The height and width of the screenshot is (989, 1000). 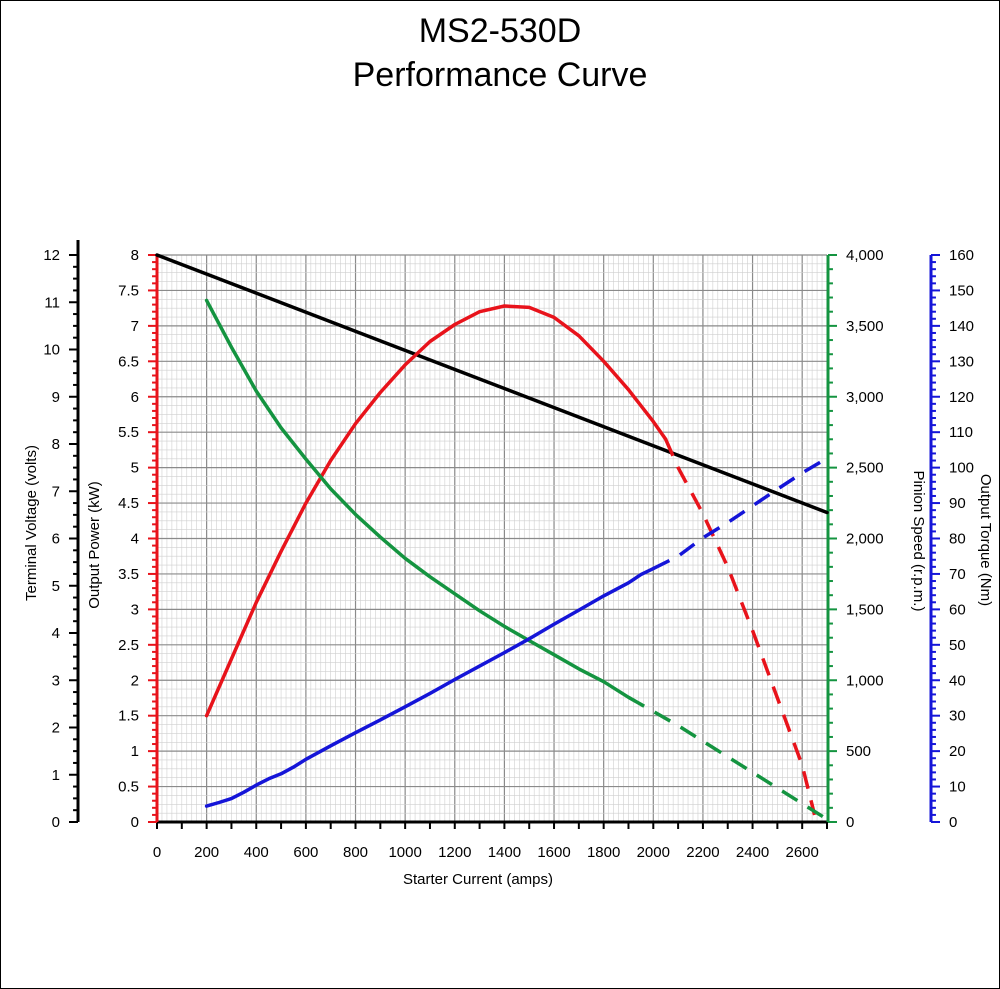 I want to click on x-tick-label: 1800, so click(x=603, y=852).